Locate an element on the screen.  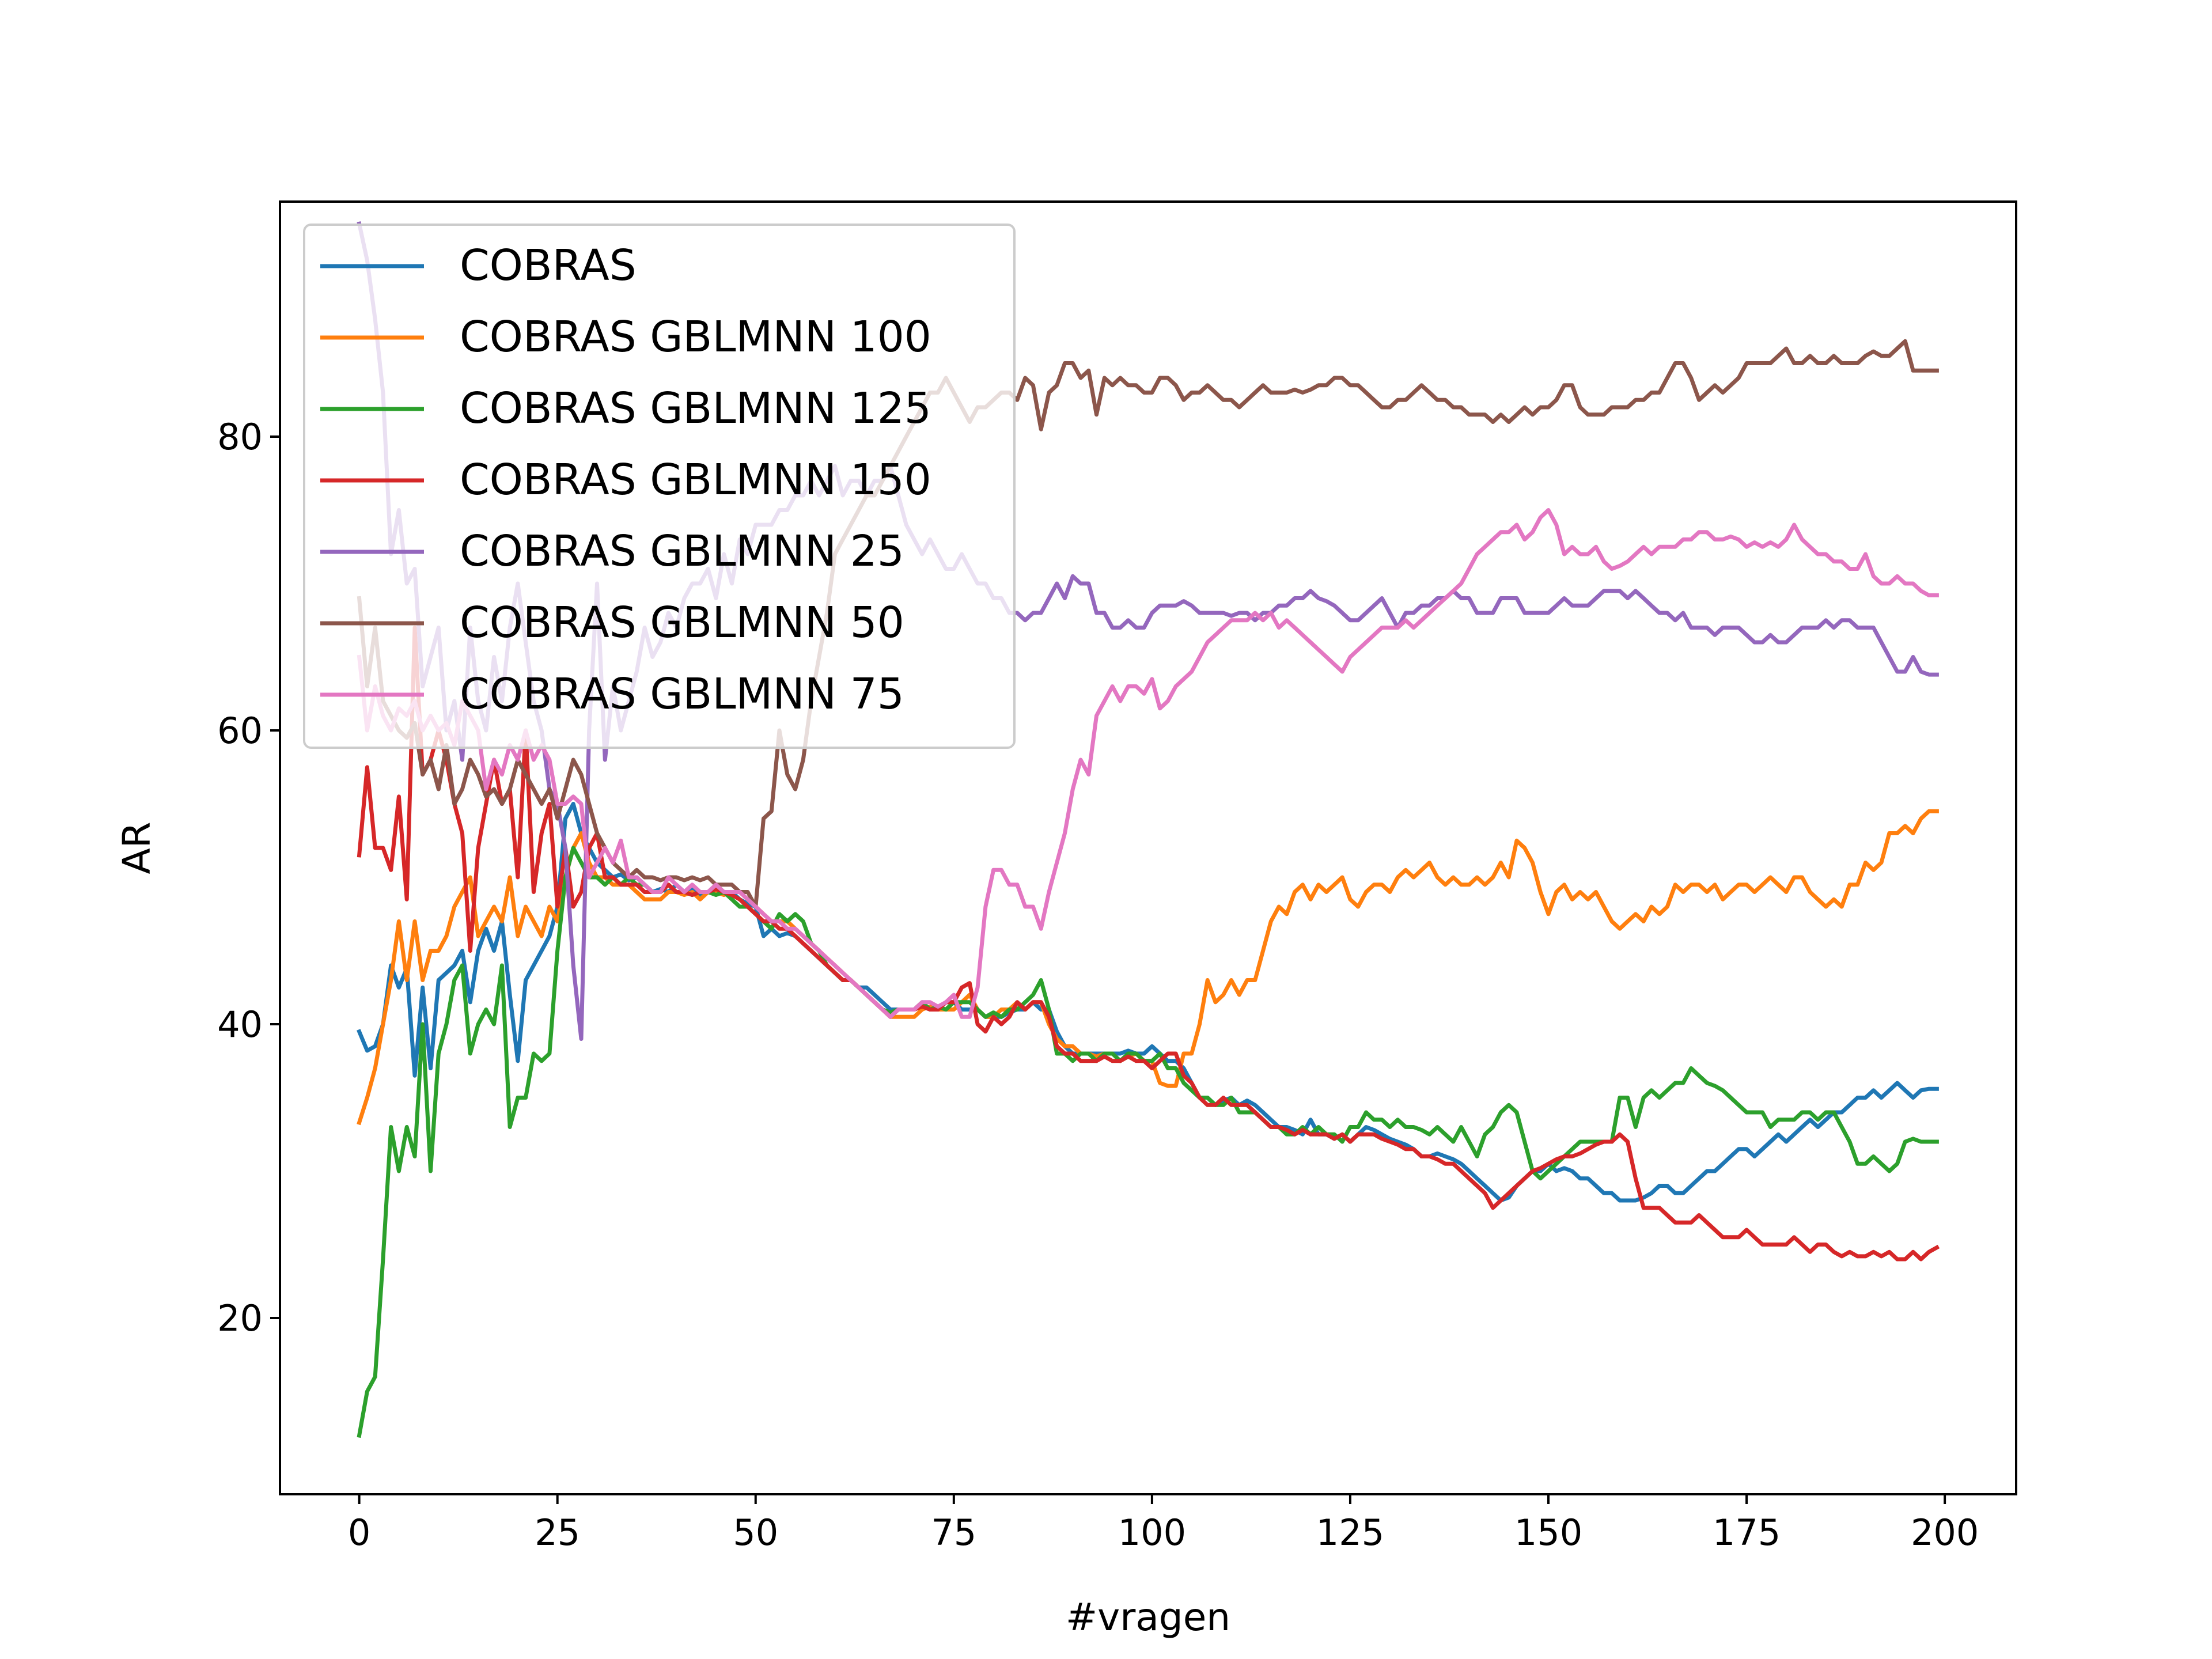
y-axis-label: AR is located at coordinates (137, 847).